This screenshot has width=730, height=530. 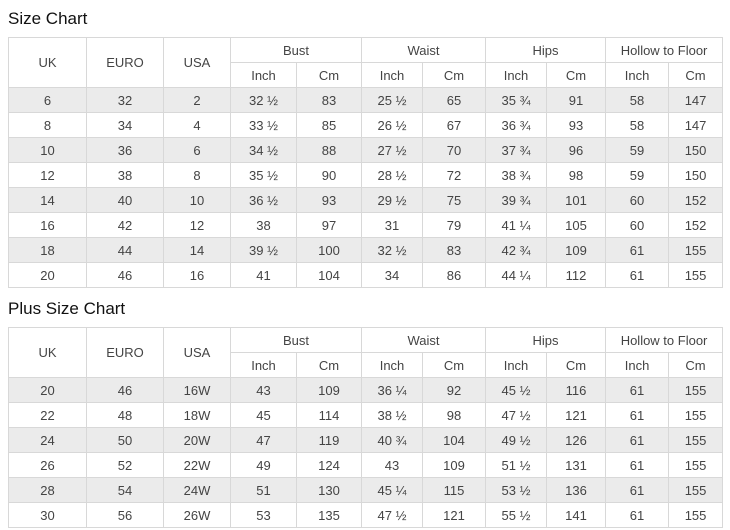 What do you see at coordinates (576, 200) in the screenshot?
I see `table-cell: 101` at bounding box center [576, 200].